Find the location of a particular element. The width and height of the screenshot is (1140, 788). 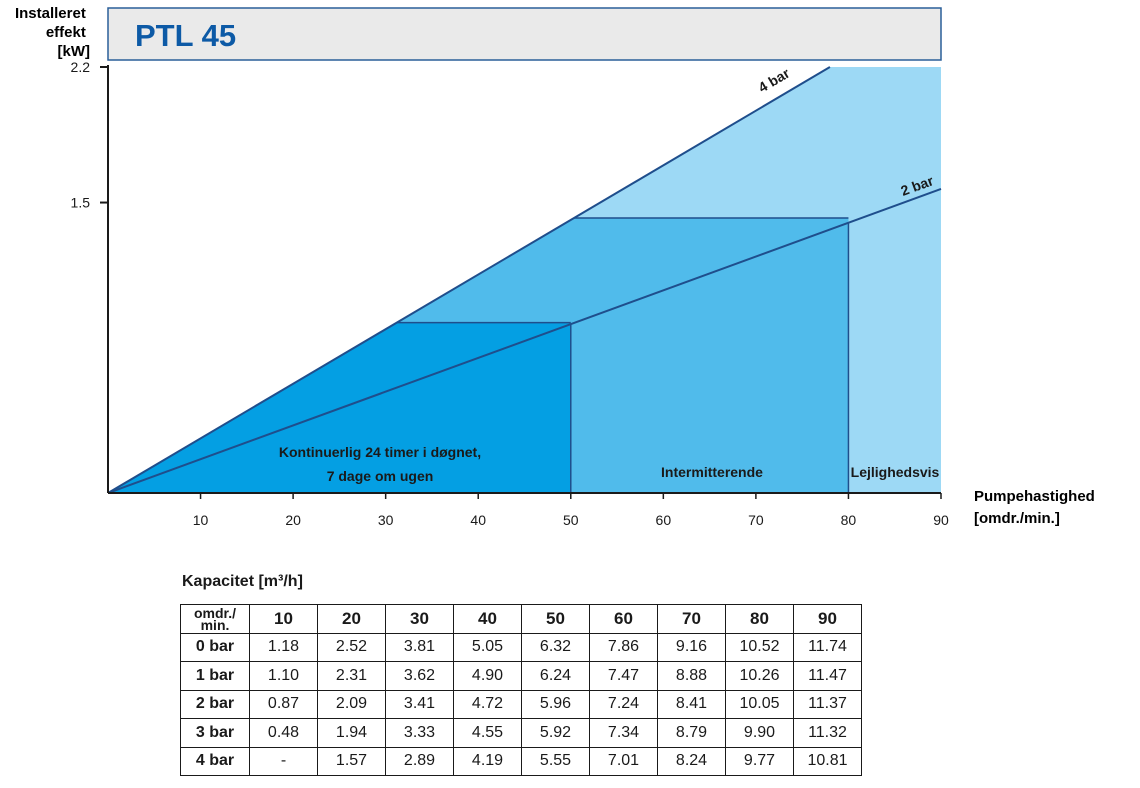

table-cell: 3.41 is located at coordinates (419, 704).